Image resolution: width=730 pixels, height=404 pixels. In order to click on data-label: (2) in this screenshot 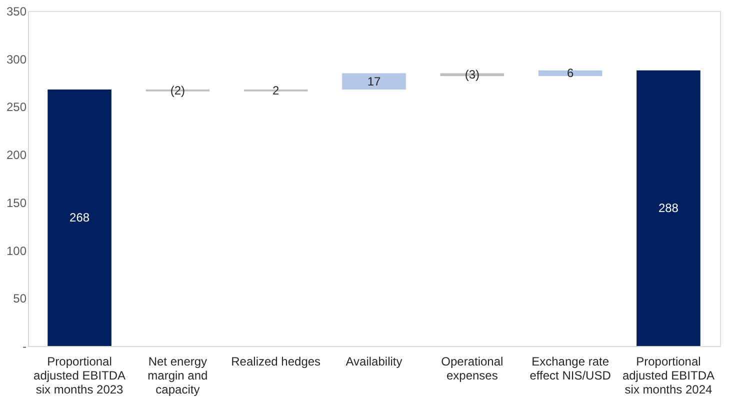, I will do `click(178, 90)`.